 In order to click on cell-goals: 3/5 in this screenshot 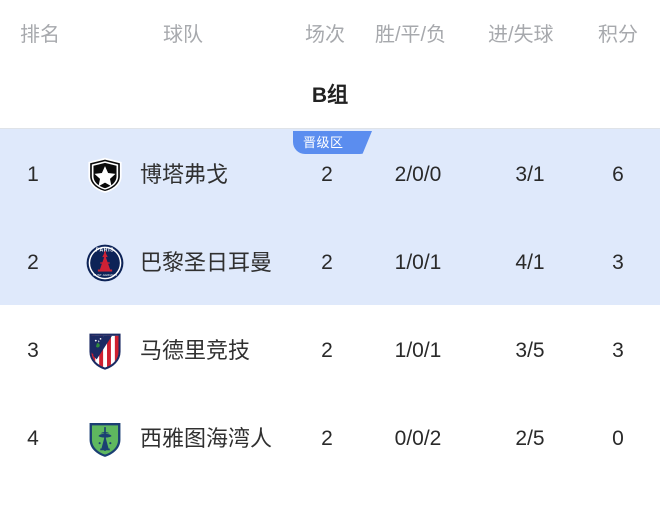, I will do `click(530, 350)`.